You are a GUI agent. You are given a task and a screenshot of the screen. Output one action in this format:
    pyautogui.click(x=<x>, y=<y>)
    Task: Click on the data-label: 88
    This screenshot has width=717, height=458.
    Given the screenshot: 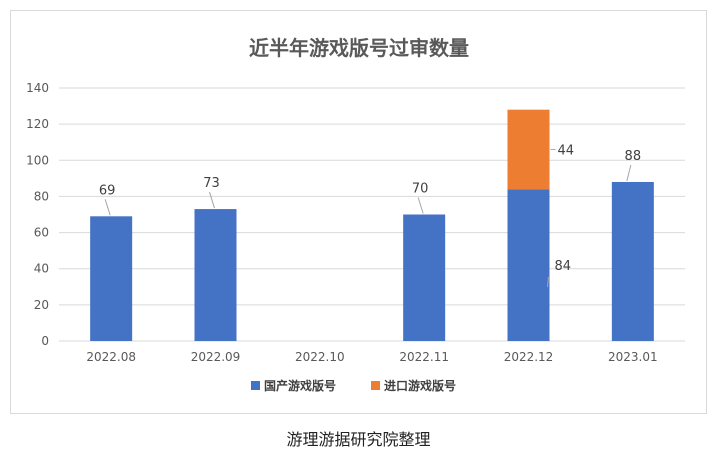 What is the action you would take?
    pyautogui.click(x=633, y=156)
    